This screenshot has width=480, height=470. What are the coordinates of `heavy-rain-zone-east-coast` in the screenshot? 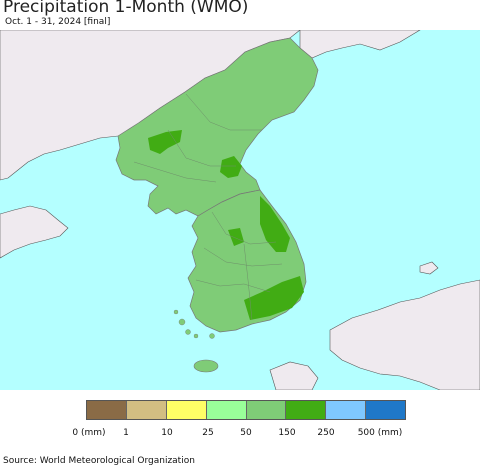 It's located at (275, 224).